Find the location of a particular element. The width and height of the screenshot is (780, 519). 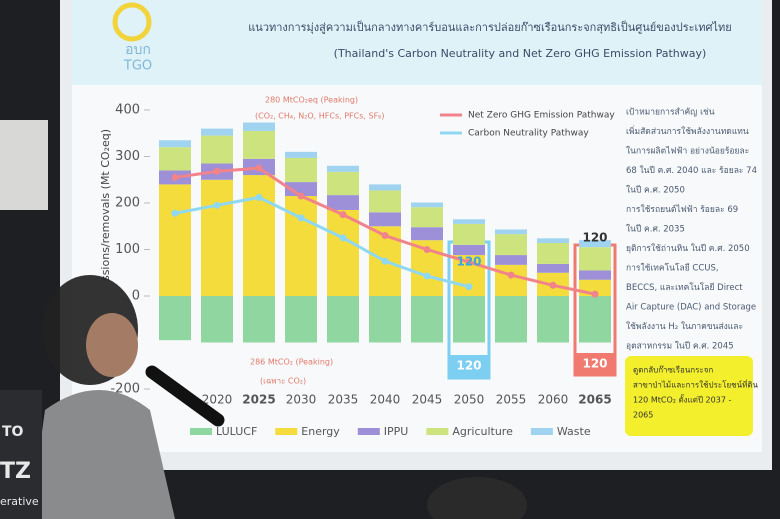

side-note: เพิ่มสัดส่วนการใช้พลังงานทดแทน is located at coordinates (687, 131).